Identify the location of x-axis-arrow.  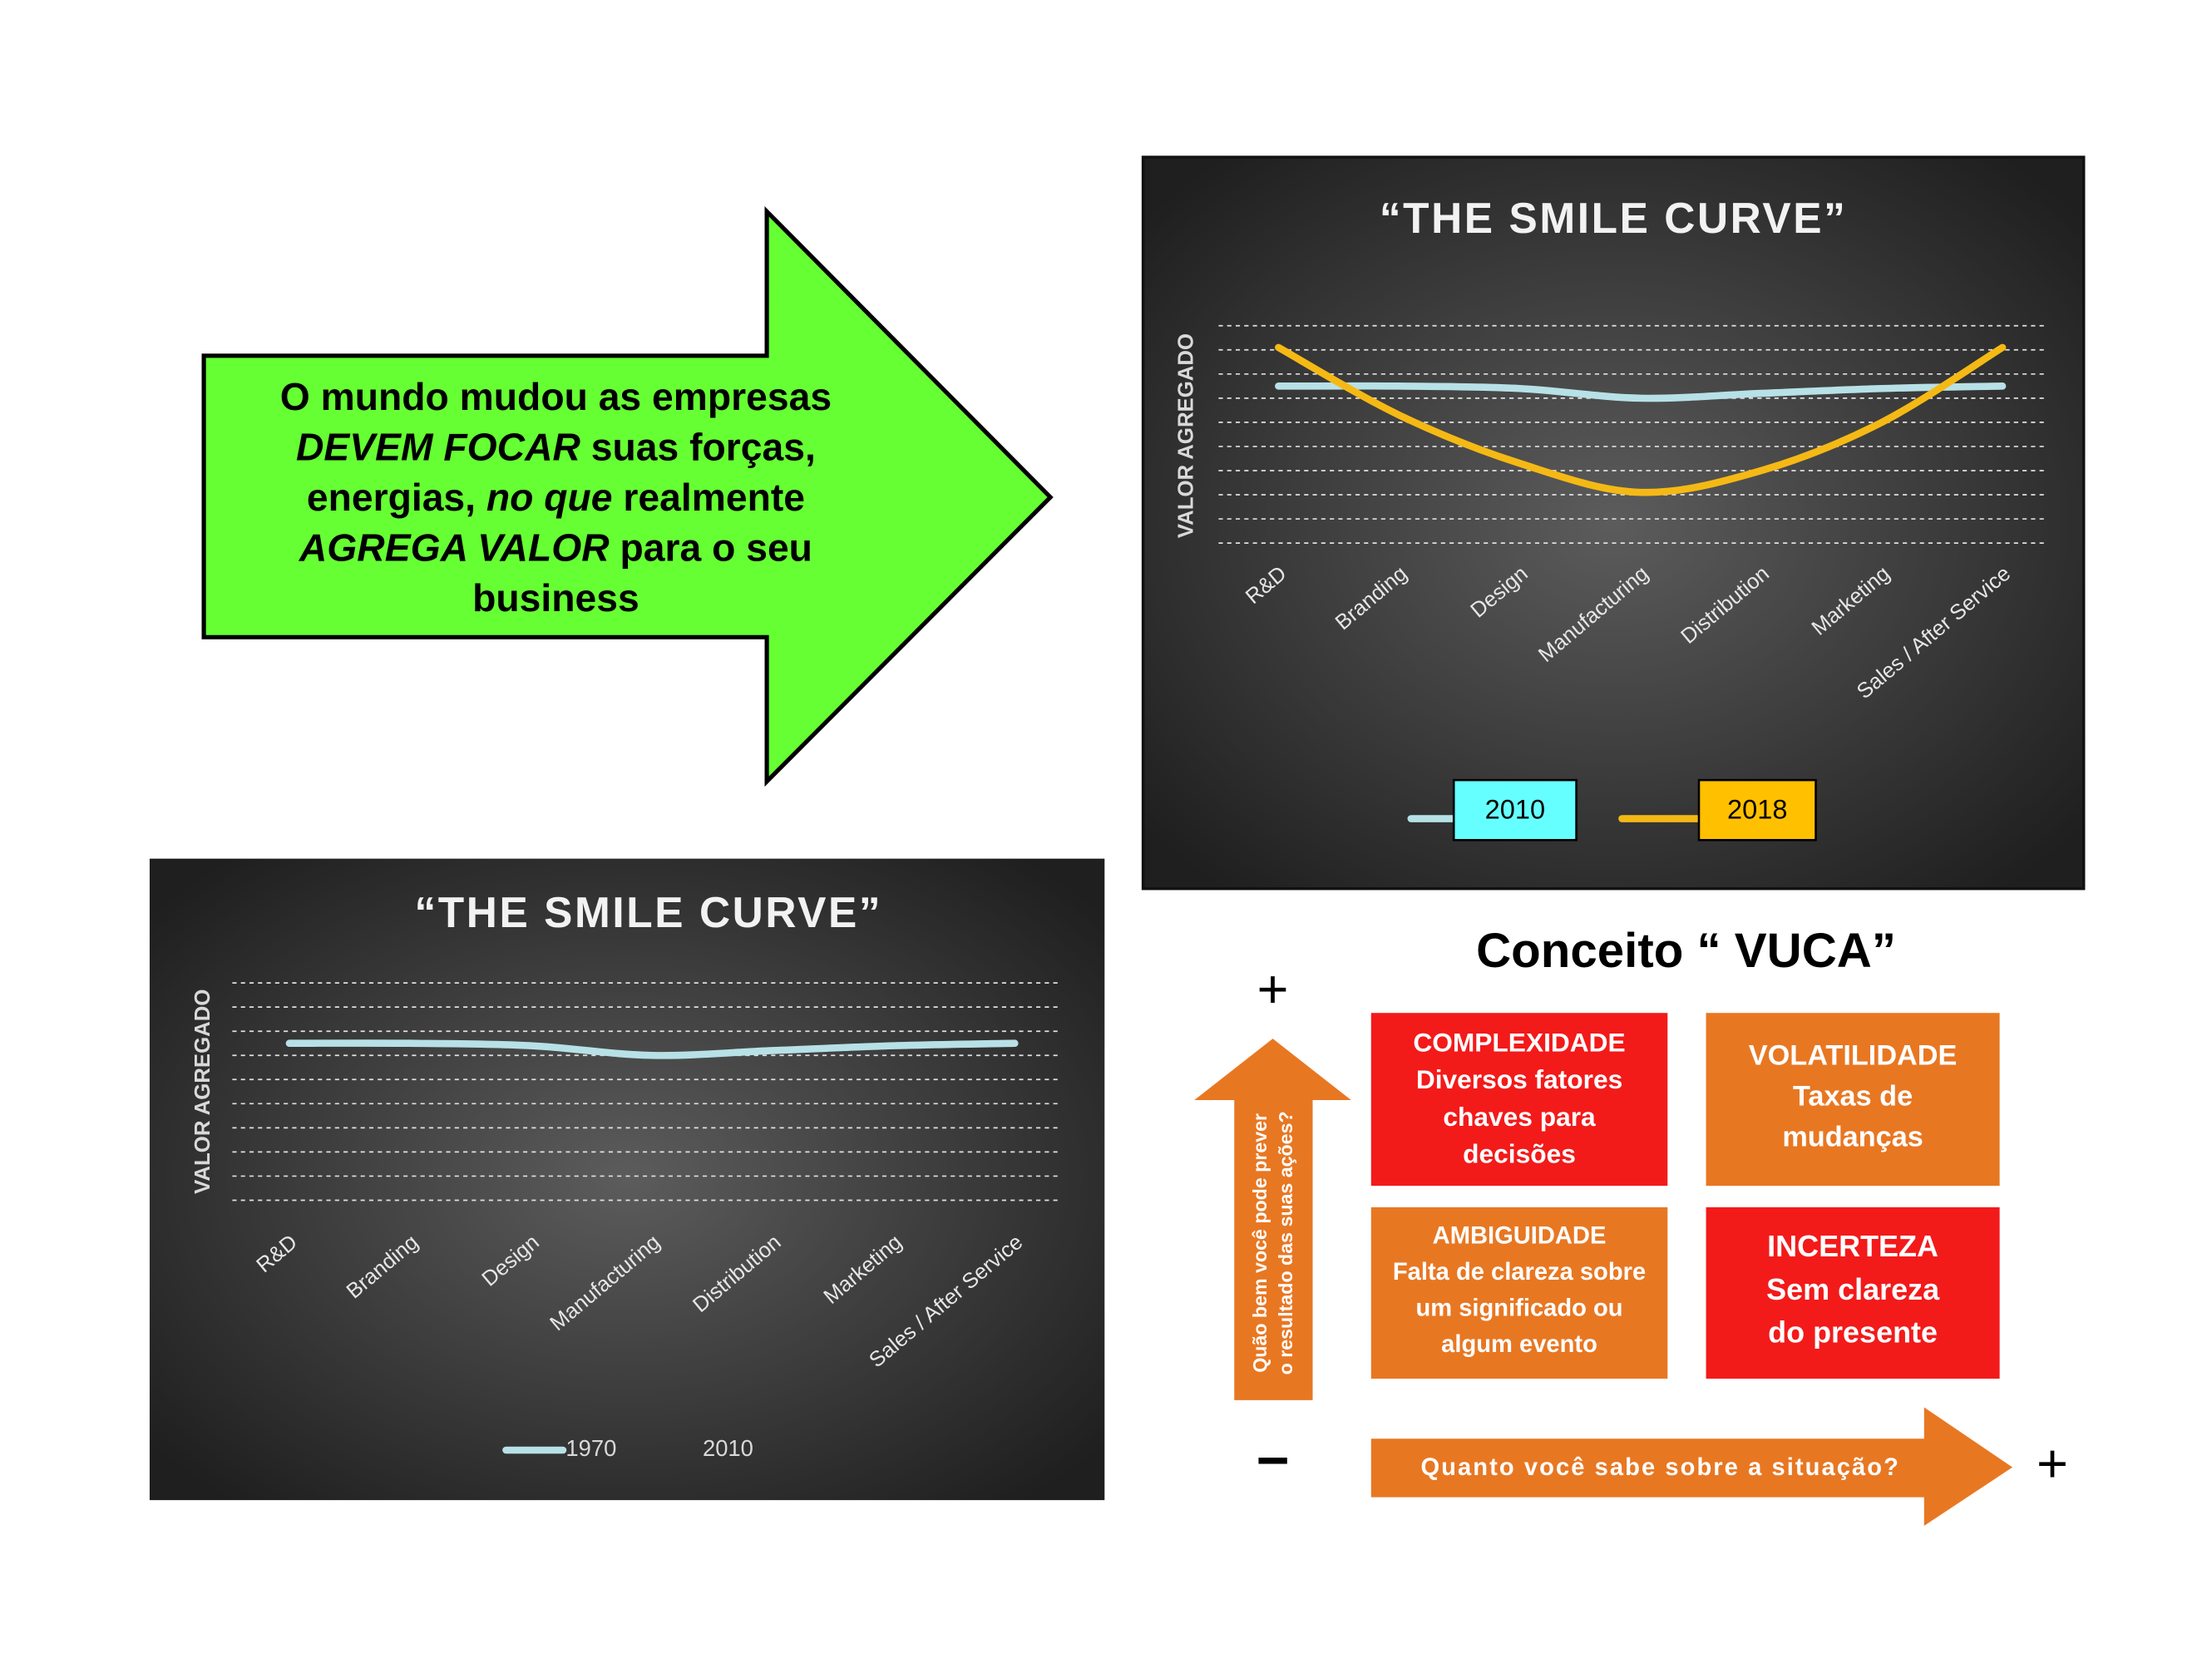
(1691, 1467).